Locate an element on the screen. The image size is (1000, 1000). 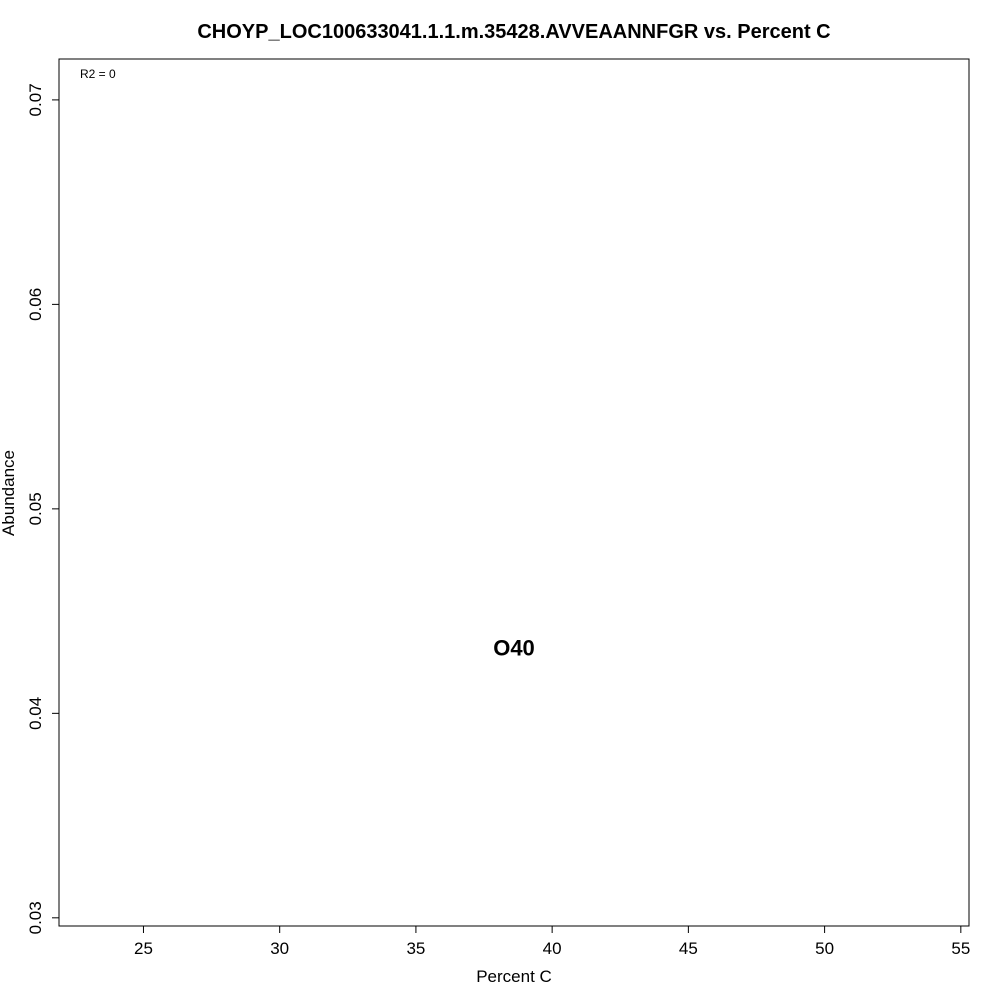
x-tick-label: 55 is located at coordinates (960, 948).